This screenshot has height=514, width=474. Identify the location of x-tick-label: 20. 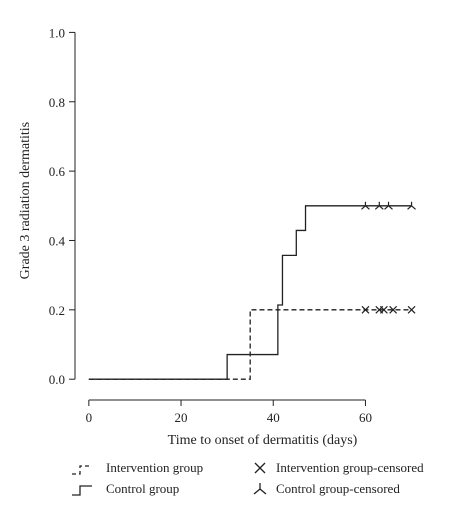
(181, 417).